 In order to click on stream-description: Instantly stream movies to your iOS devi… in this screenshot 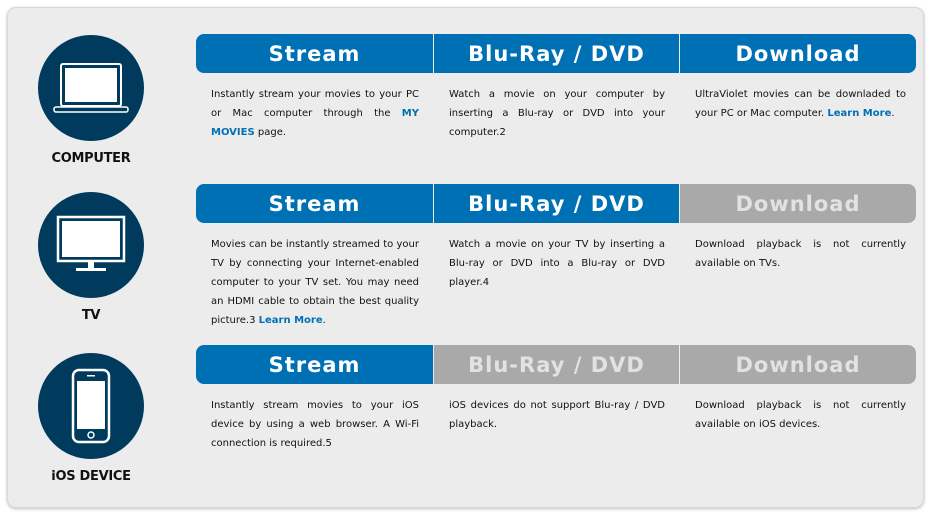, I will do `click(315, 424)`.